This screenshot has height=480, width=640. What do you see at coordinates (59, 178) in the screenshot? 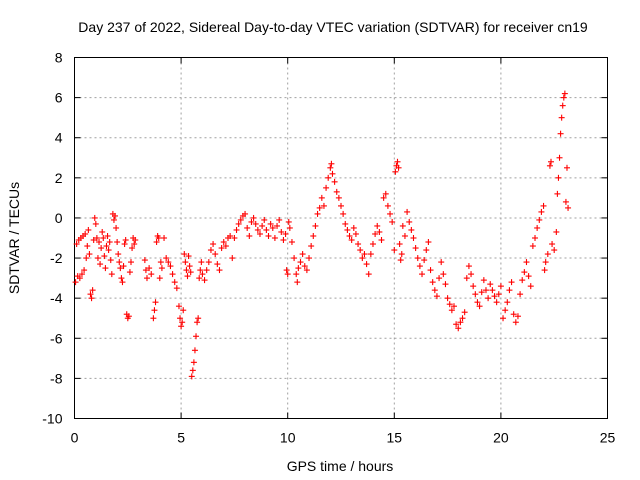
I see `y-tick-label: 2` at bounding box center [59, 178].